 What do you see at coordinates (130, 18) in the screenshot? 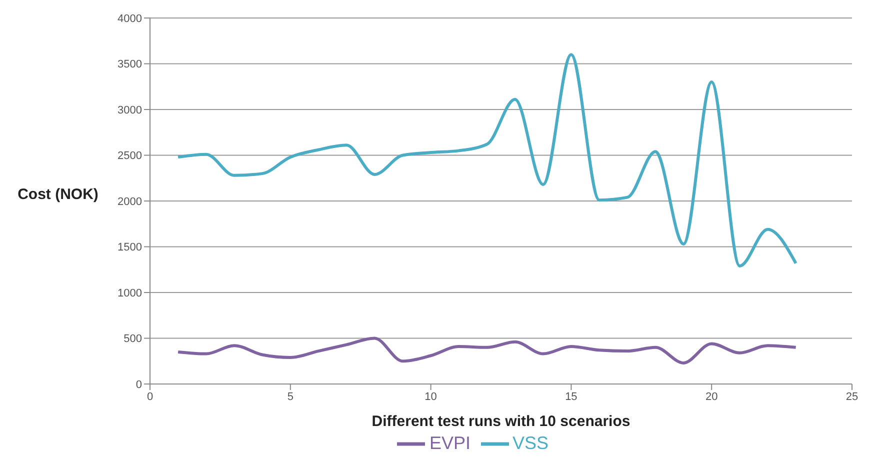
I see `y-tick-label: 4000` at bounding box center [130, 18].